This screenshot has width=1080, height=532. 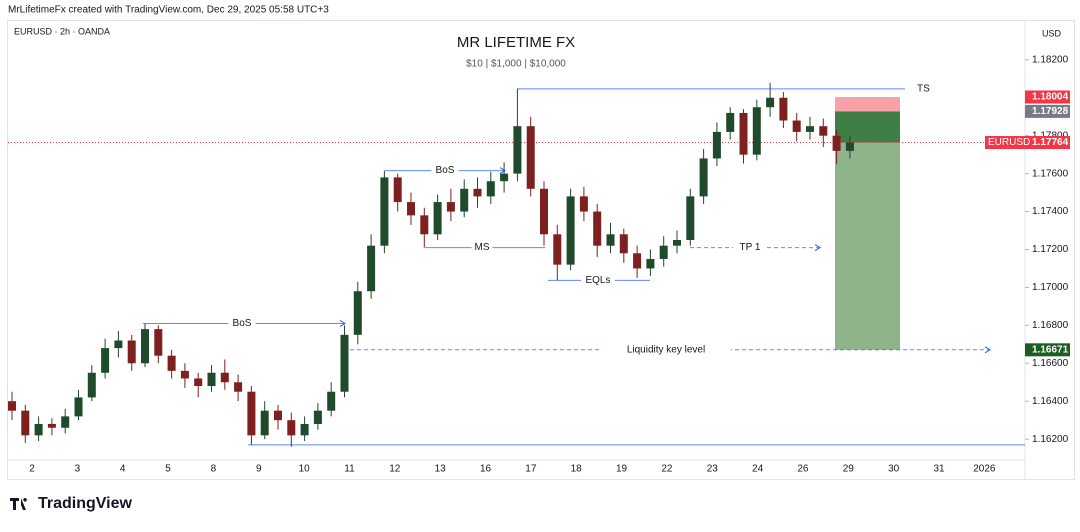 What do you see at coordinates (577, 469) in the screenshot?
I see `x-tick-label: 18` at bounding box center [577, 469].